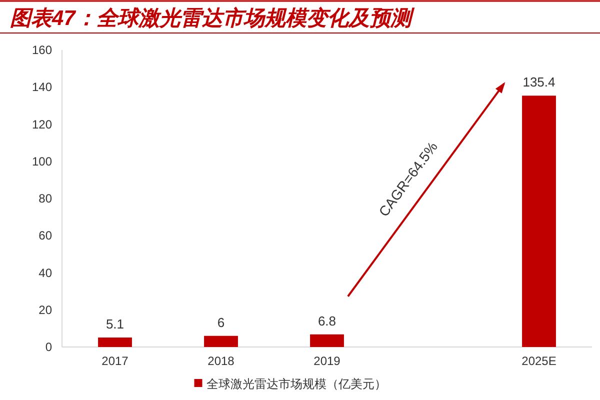  What do you see at coordinates (42, 124) in the screenshot?
I see `y-tick-label: 120` at bounding box center [42, 124].